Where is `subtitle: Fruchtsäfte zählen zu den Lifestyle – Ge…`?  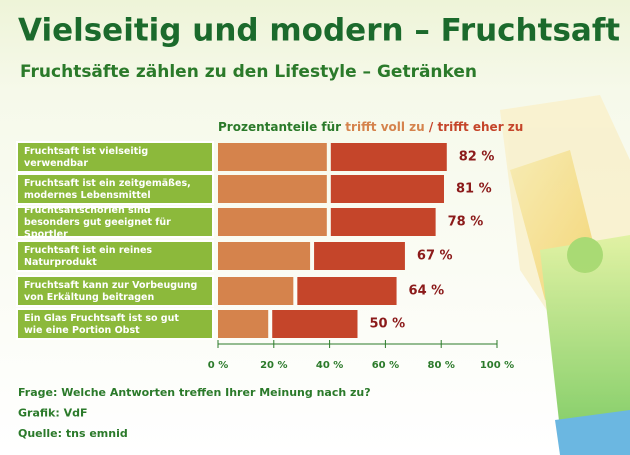
subtitle: Fruchtsäfte zählen zu den Lifestyle – Ge… is located at coordinates (248, 72).